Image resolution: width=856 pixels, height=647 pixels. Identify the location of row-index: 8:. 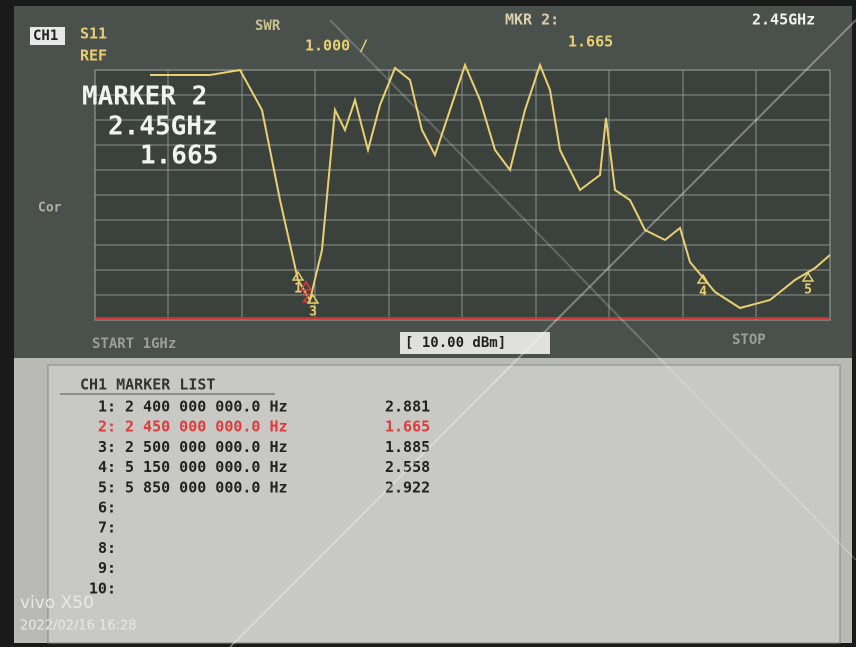
(107, 548).